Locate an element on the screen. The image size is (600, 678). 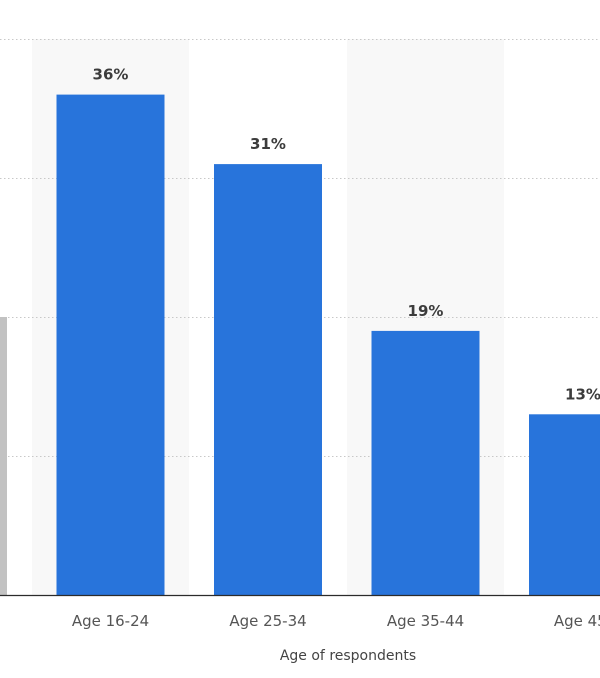
x-tick-label: Age 45- is located at coordinates (577, 621).